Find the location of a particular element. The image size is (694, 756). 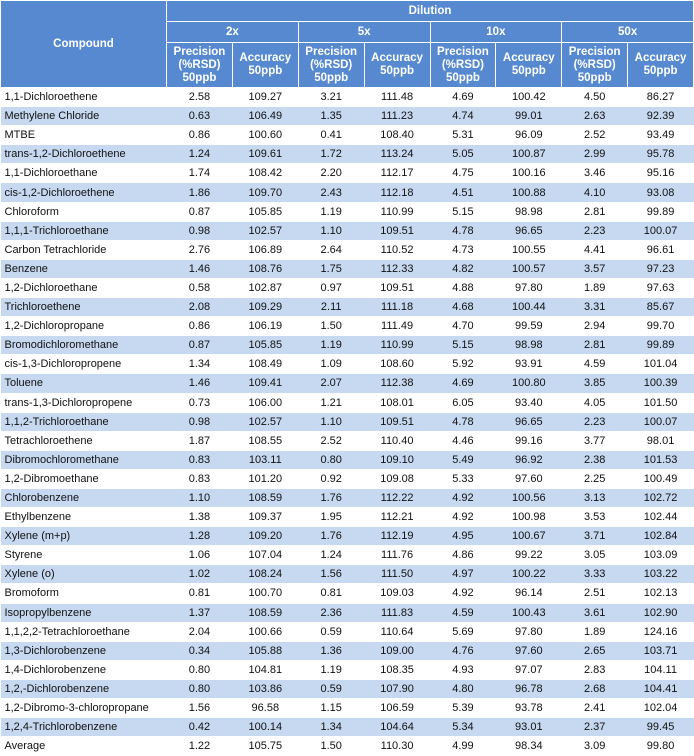

compound-cell: 1,1,2-Trichloroethane is located at coordinates (83, 422).